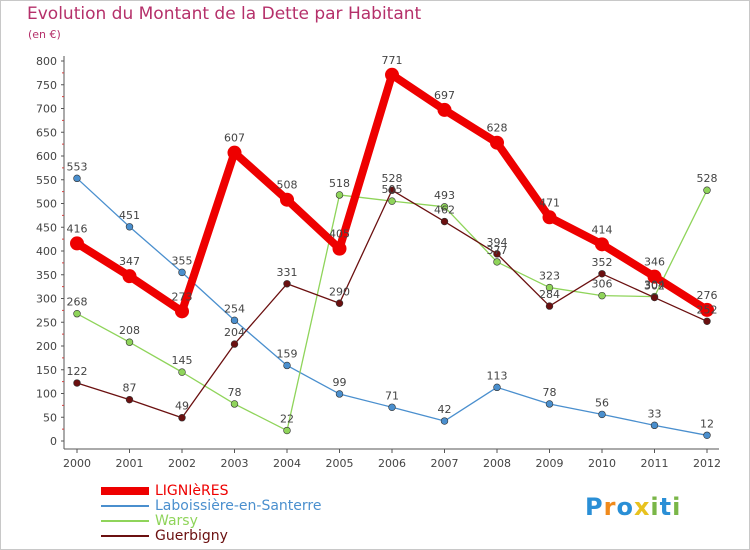 This screenshot has width=750, height=550. I want to click on data-label: 290, so click(339, 291).